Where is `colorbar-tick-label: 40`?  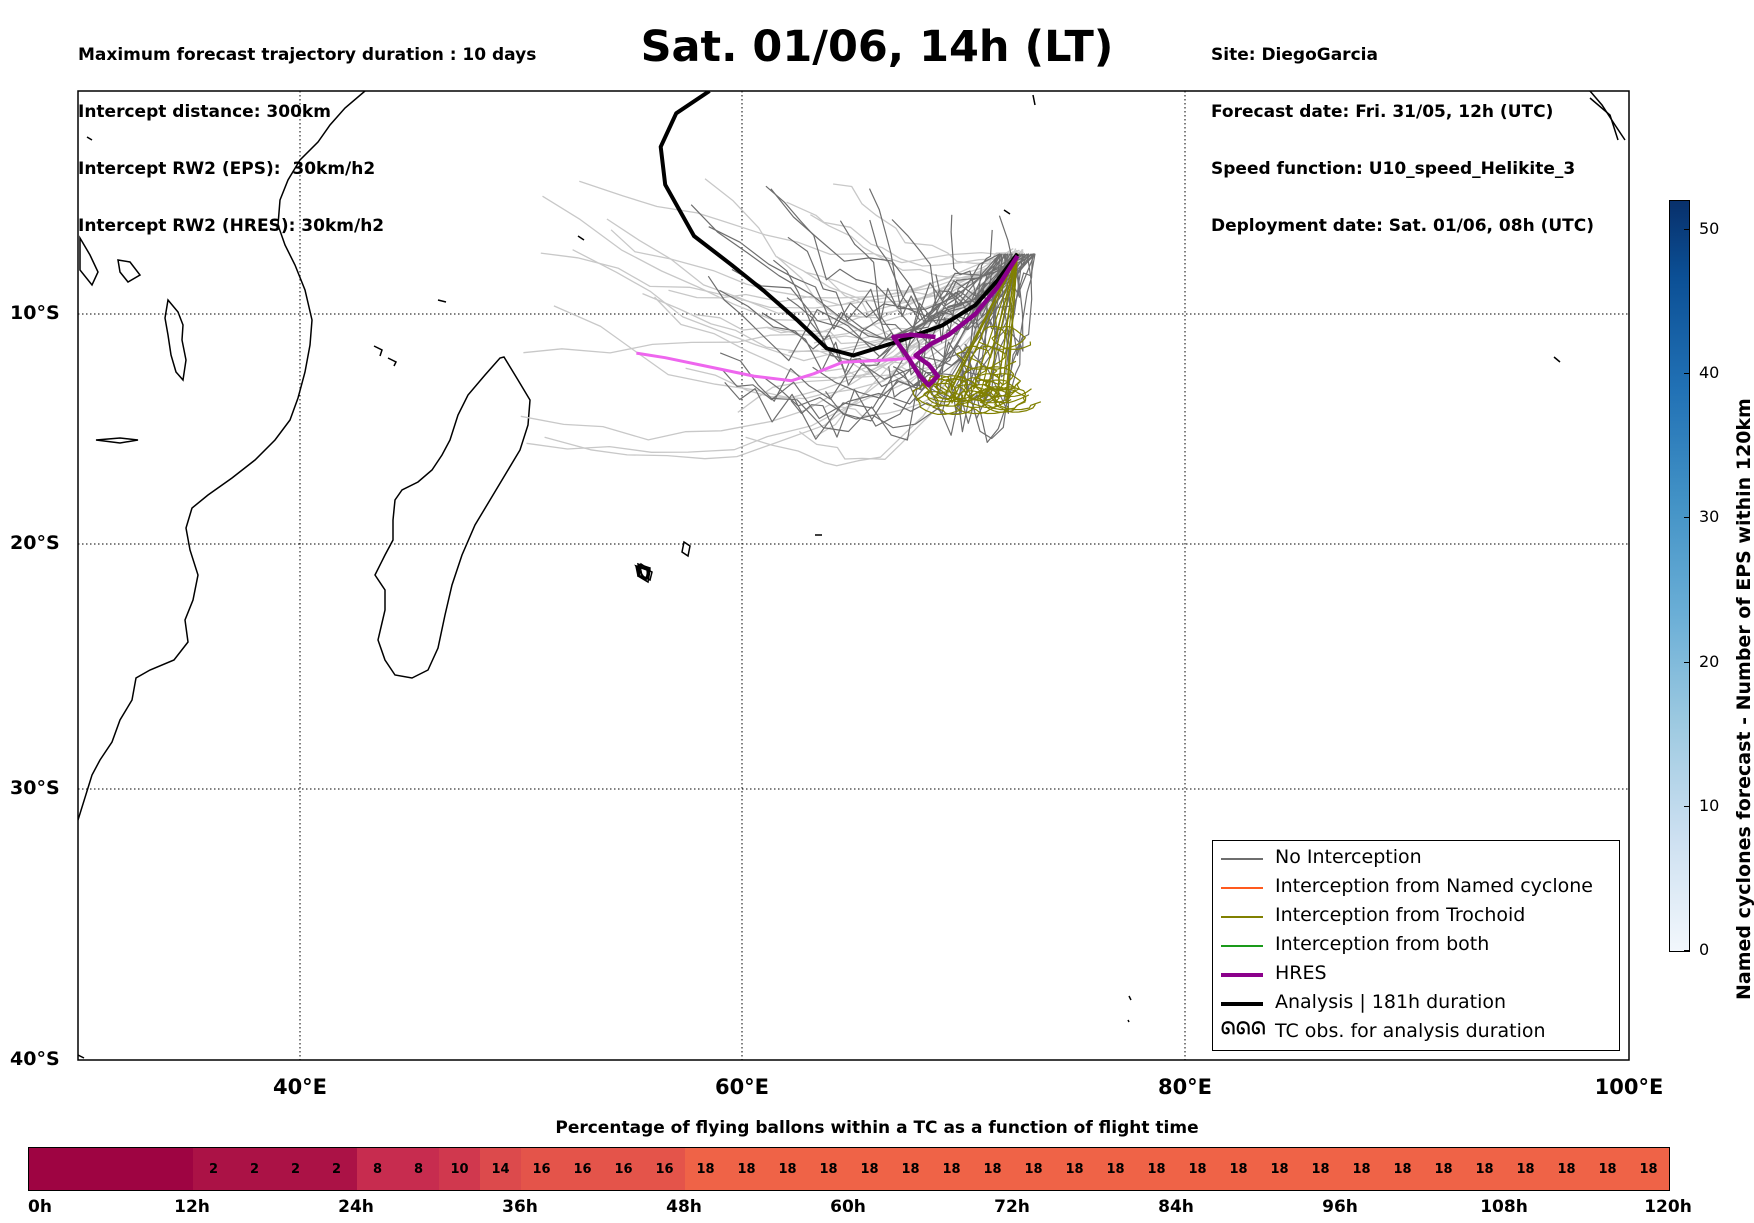
colorbar-tick-label: 40 is located at coordinates (1709, 373).